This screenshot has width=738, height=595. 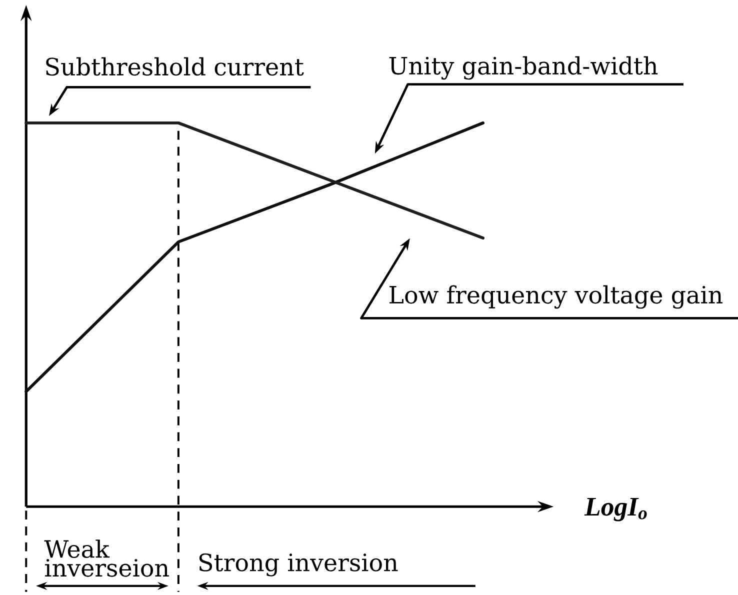 I want to click on x-axis-title: LogI$_{o}$, so click(x=615, y=510).